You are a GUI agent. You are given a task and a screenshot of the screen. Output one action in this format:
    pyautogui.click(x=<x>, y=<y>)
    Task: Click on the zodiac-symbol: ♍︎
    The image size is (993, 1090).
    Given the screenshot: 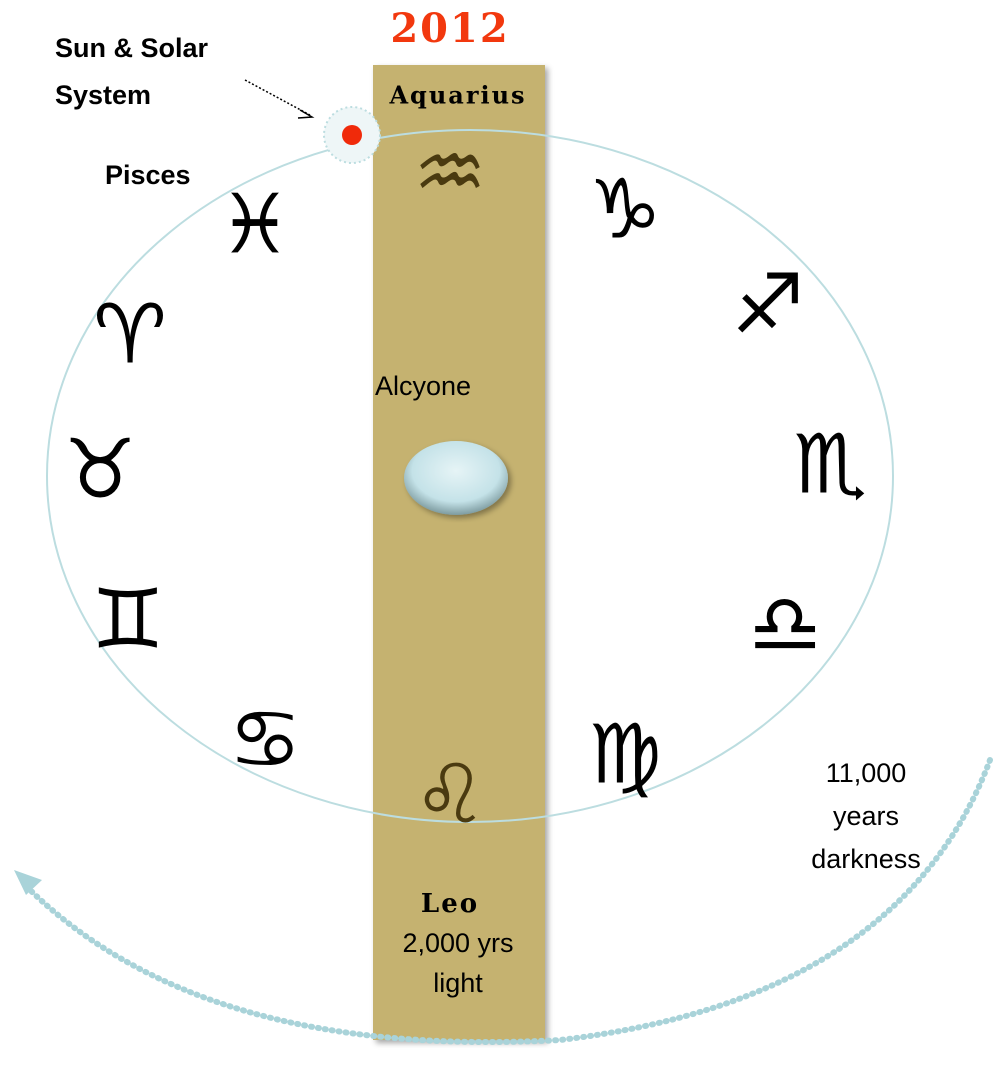 What is the action you would take?
    pyautogui.click(x=625, y=754)
    